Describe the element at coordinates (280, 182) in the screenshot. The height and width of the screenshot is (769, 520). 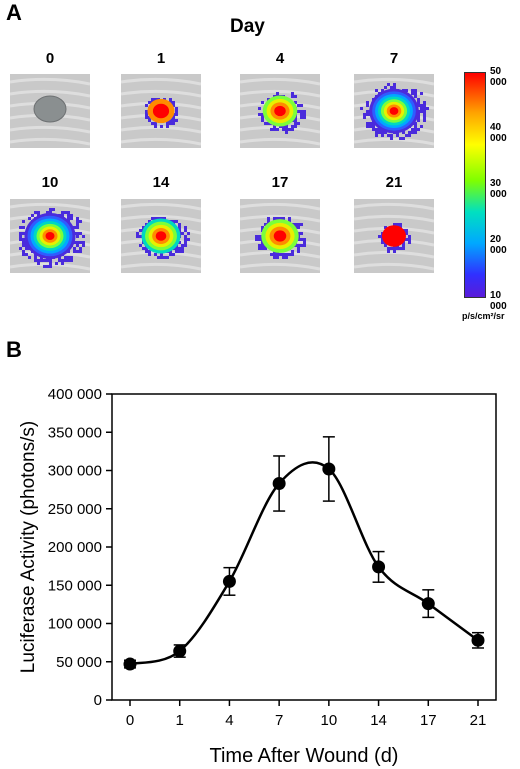
I see `day-label-17: 17` at that location.